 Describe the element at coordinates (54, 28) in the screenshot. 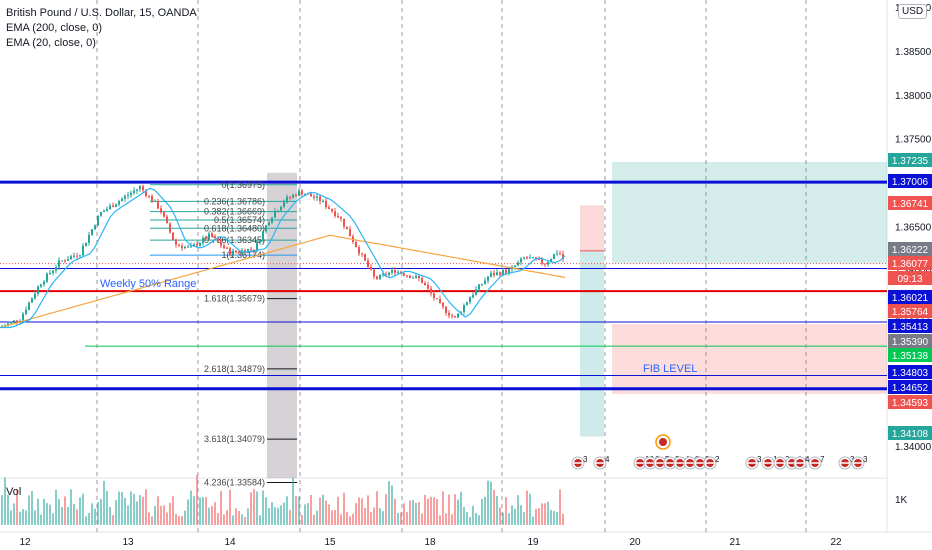

I see `ema200-legend: EMA (200, close, 0)` at that location.